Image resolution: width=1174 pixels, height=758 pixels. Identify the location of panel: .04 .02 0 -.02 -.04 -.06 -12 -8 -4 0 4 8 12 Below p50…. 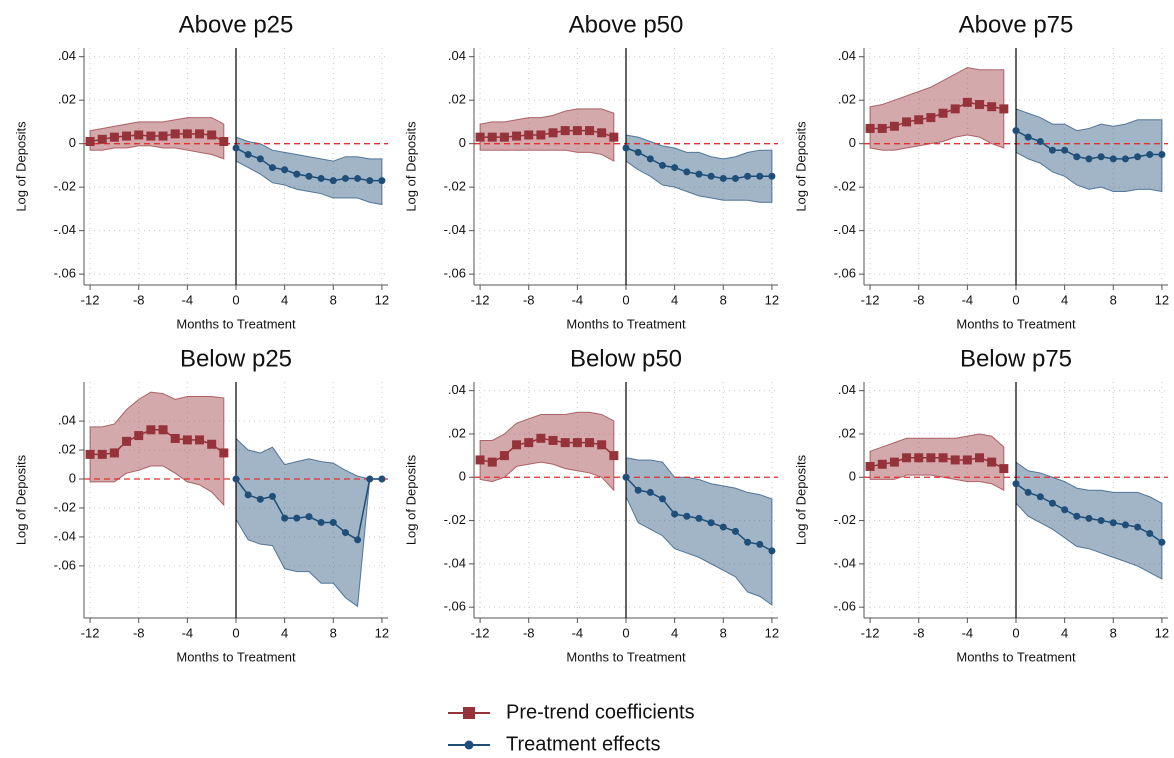
(591, 504).